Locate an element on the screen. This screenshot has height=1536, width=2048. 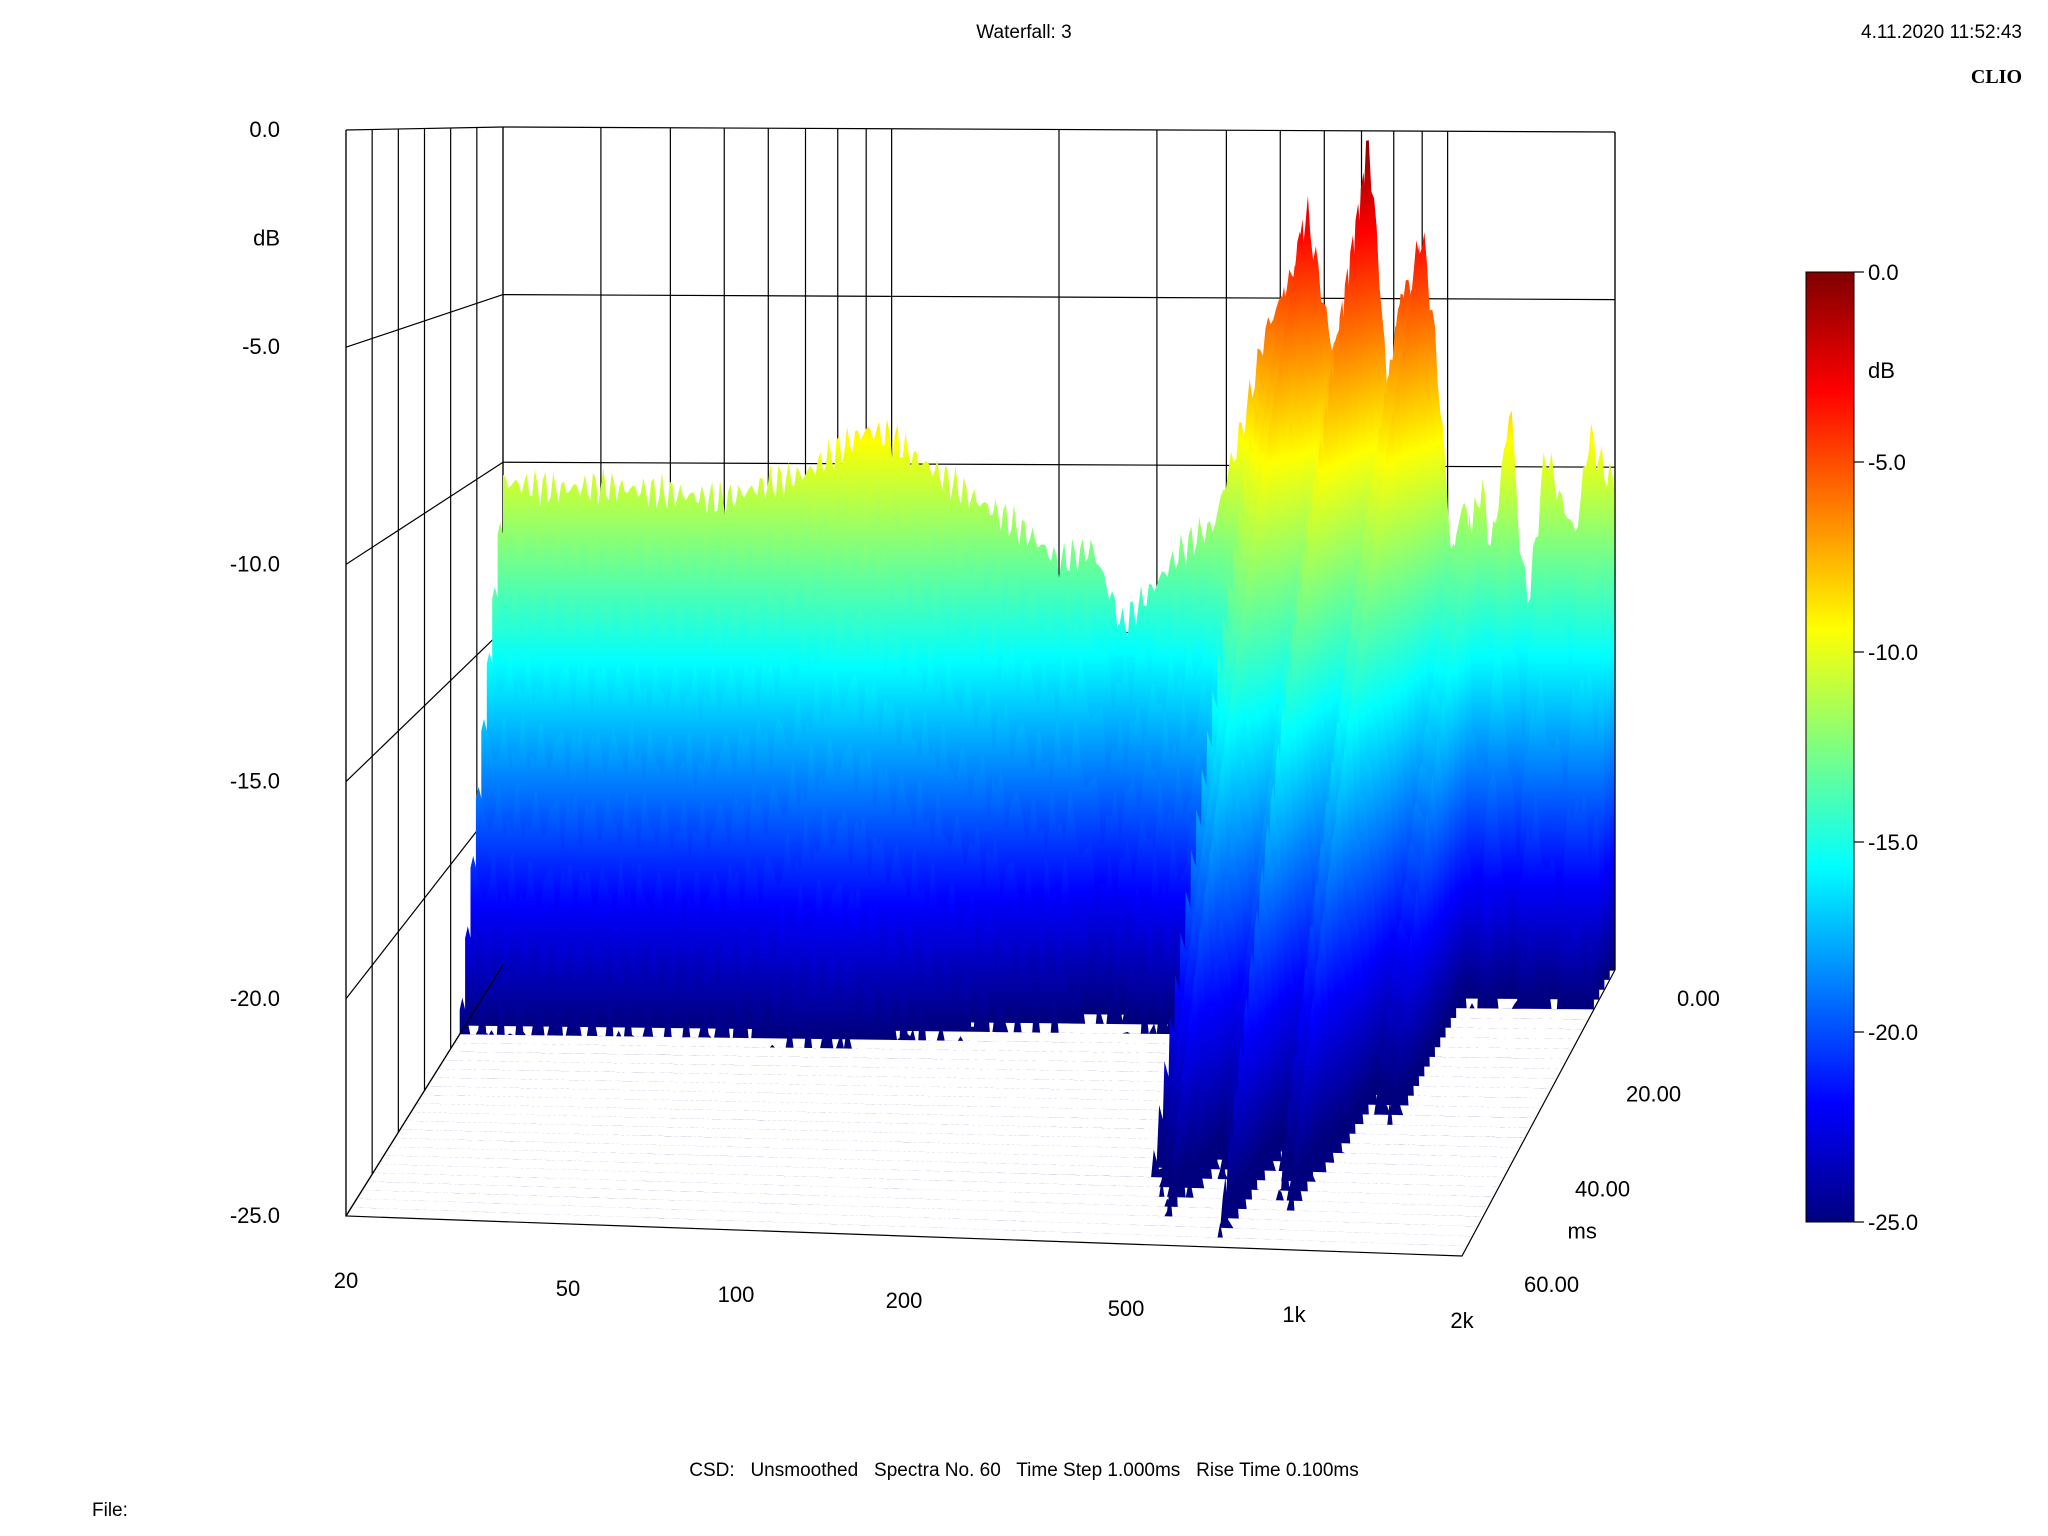
colorbar-tick-label: -15.0 is located at coordinates (1893, 842).